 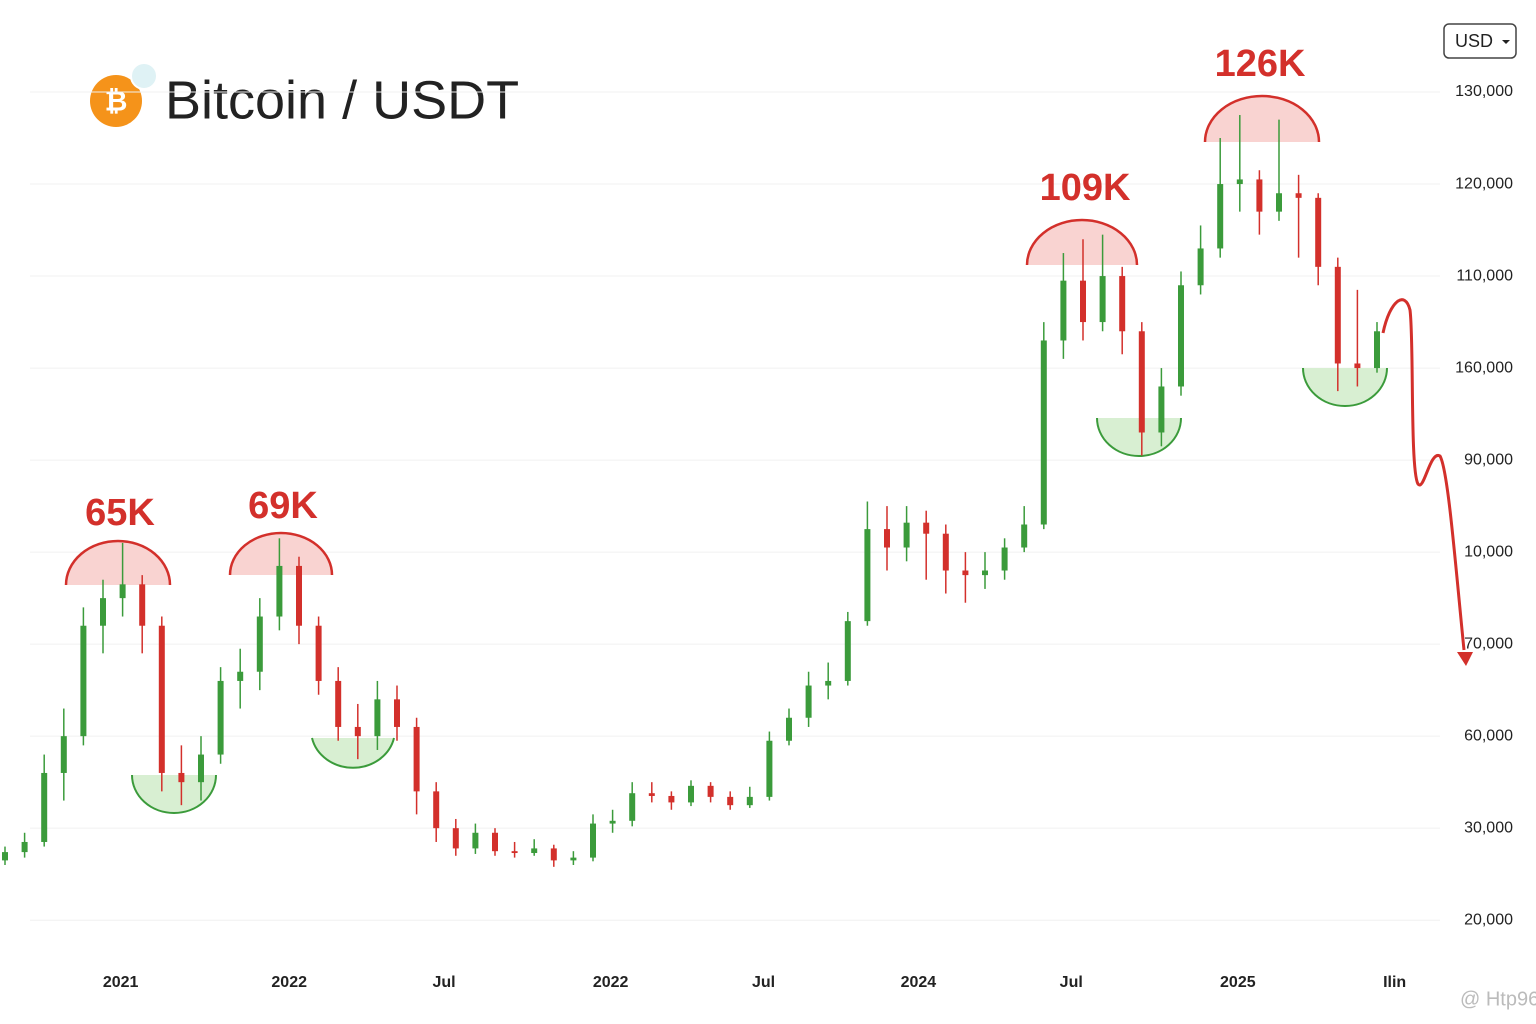 What do you see at coordinates (1488, 459) in the screenshot?
I see `y-tick-label: 90,000` at bounding box center [1488, 459].